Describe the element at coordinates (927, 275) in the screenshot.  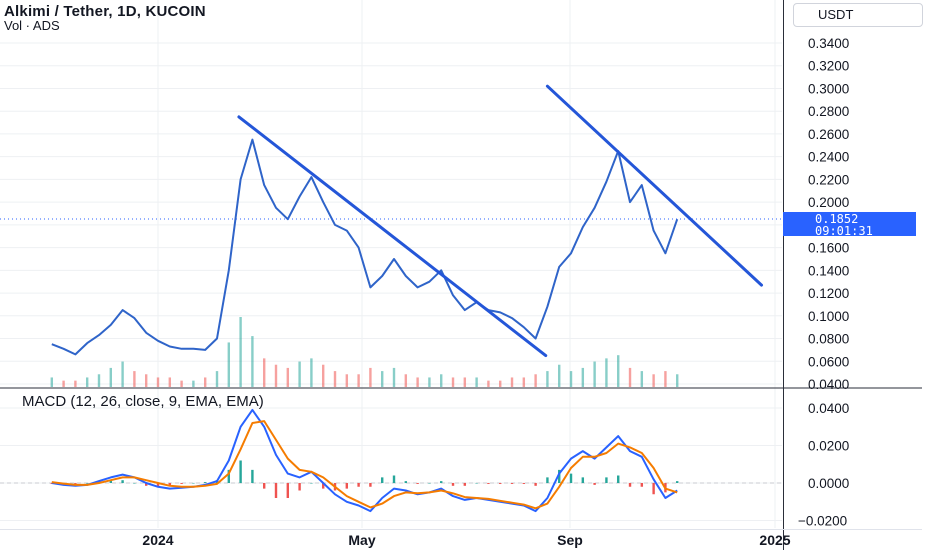
I see `axis-edge-mask` at that location.